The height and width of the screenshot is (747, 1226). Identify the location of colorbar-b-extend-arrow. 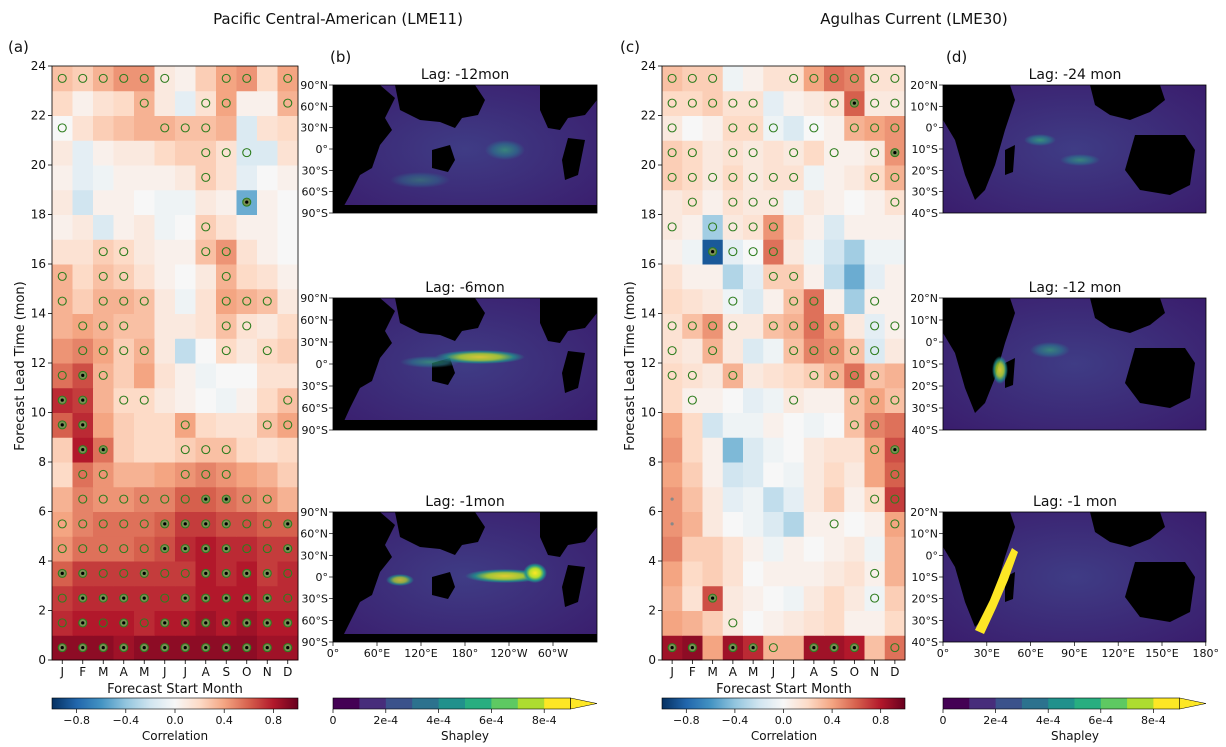
(584, 703).